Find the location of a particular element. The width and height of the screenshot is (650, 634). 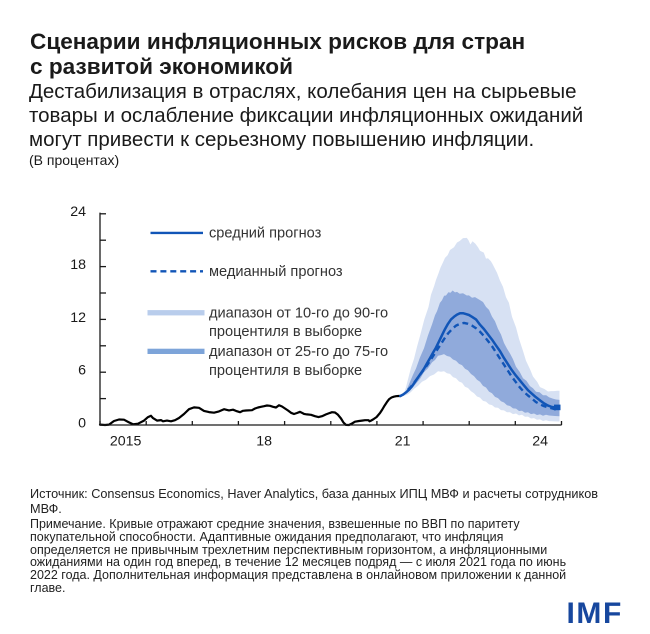

svg-text: 12 is located at coordinates (78, 318).